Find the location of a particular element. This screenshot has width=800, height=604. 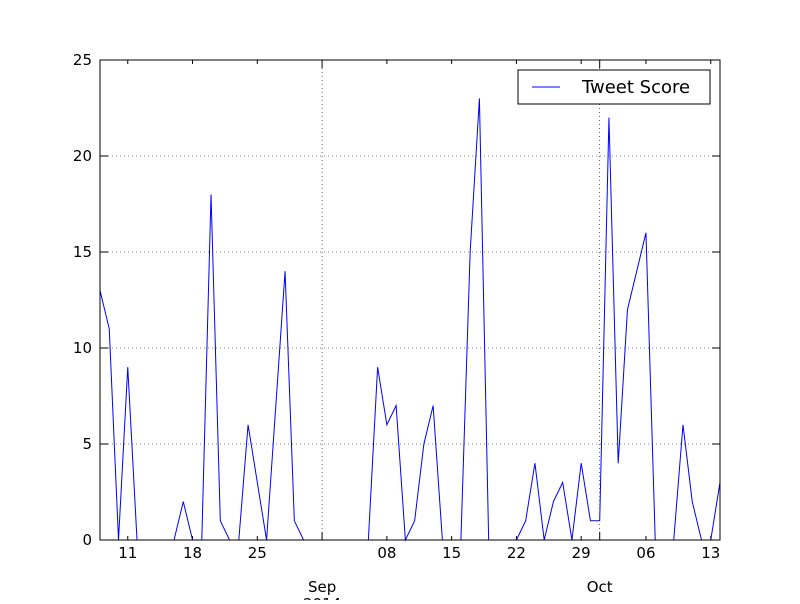

y-tick-label: 5 is located at coordinates (87, 444).